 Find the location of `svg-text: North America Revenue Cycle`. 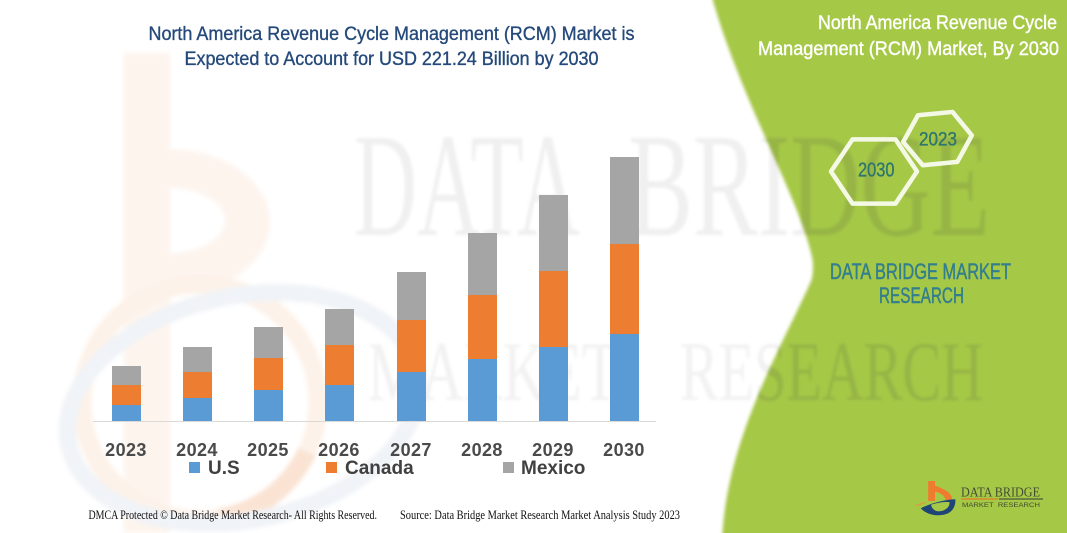

svg-text: North America Revenue Cycle is located at coordinates (937, 23).